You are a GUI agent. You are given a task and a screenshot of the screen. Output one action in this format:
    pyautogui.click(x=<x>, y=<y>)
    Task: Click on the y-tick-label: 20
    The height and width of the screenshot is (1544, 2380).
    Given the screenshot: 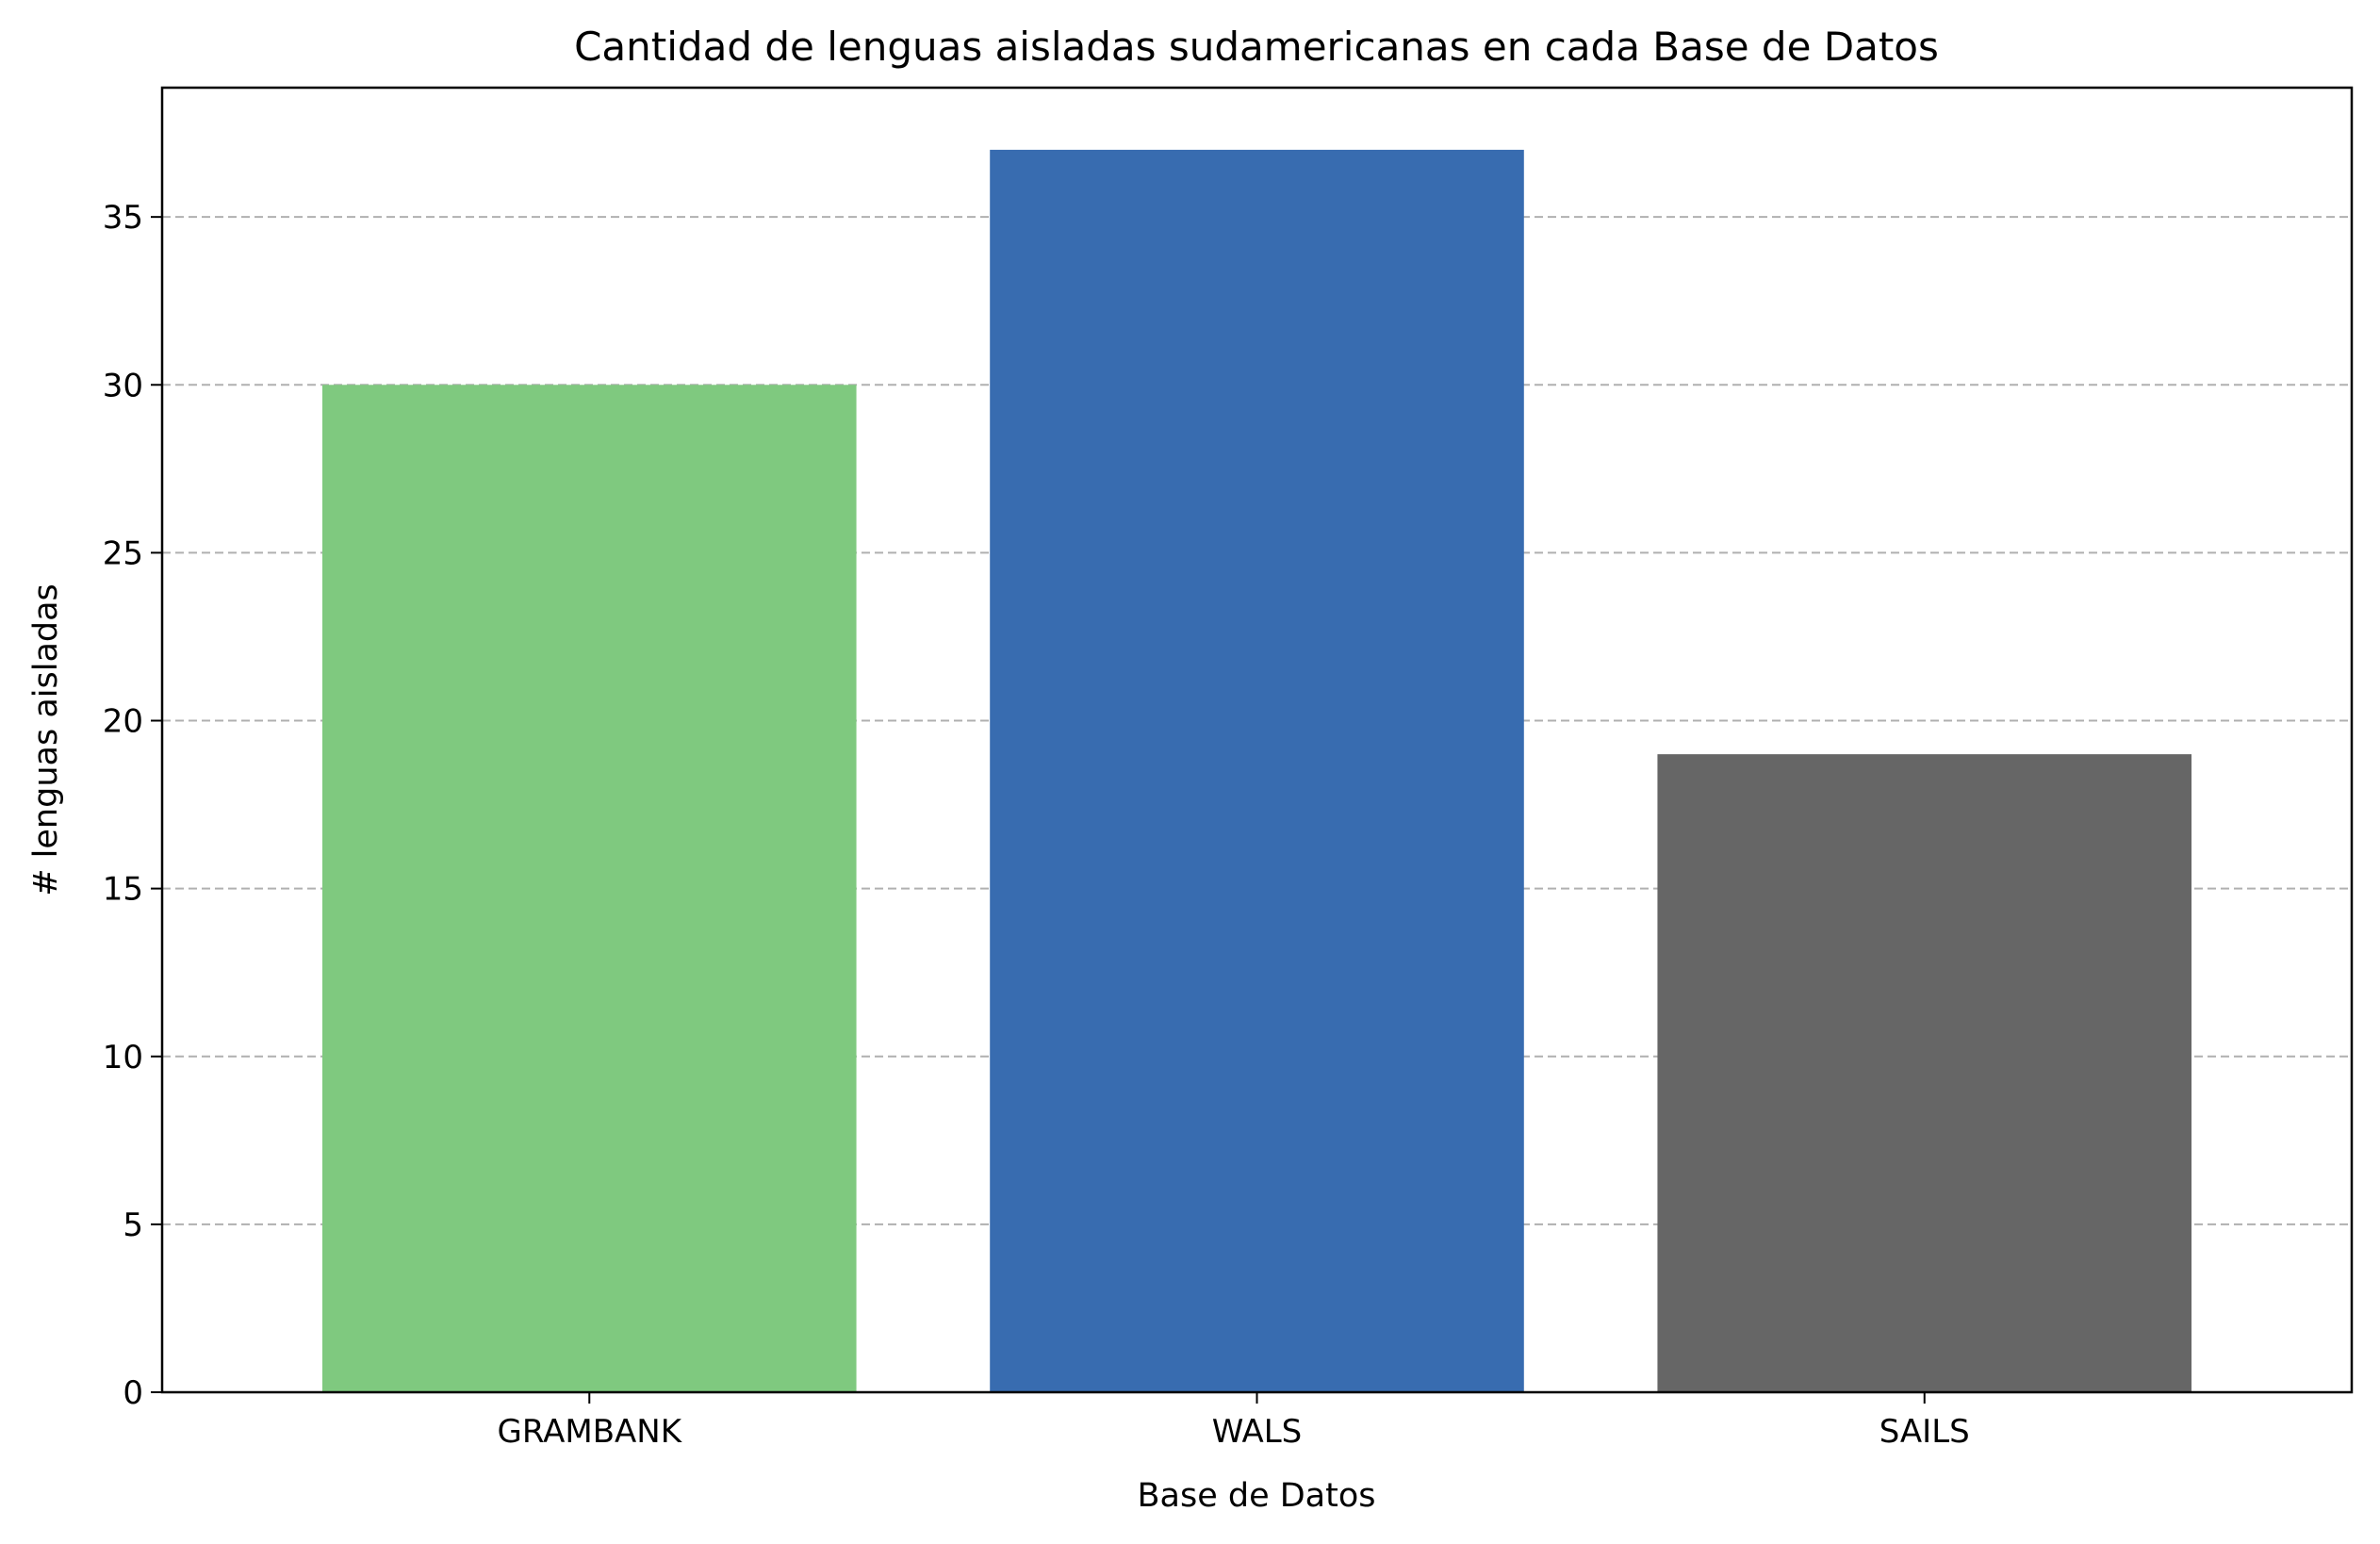 What is the action you would take?
    pyautogui.click(x=123, y=722)
    